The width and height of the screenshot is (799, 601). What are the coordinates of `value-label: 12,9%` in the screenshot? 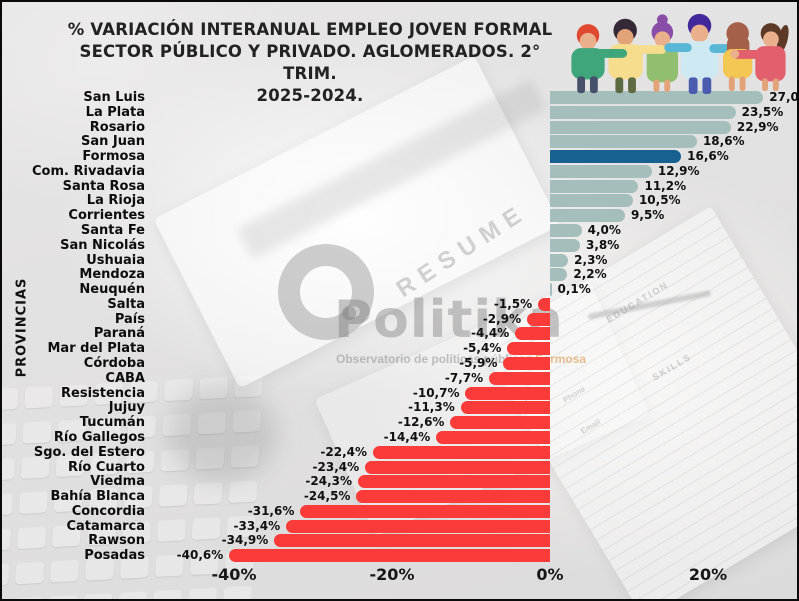 It's located at (678, 170).